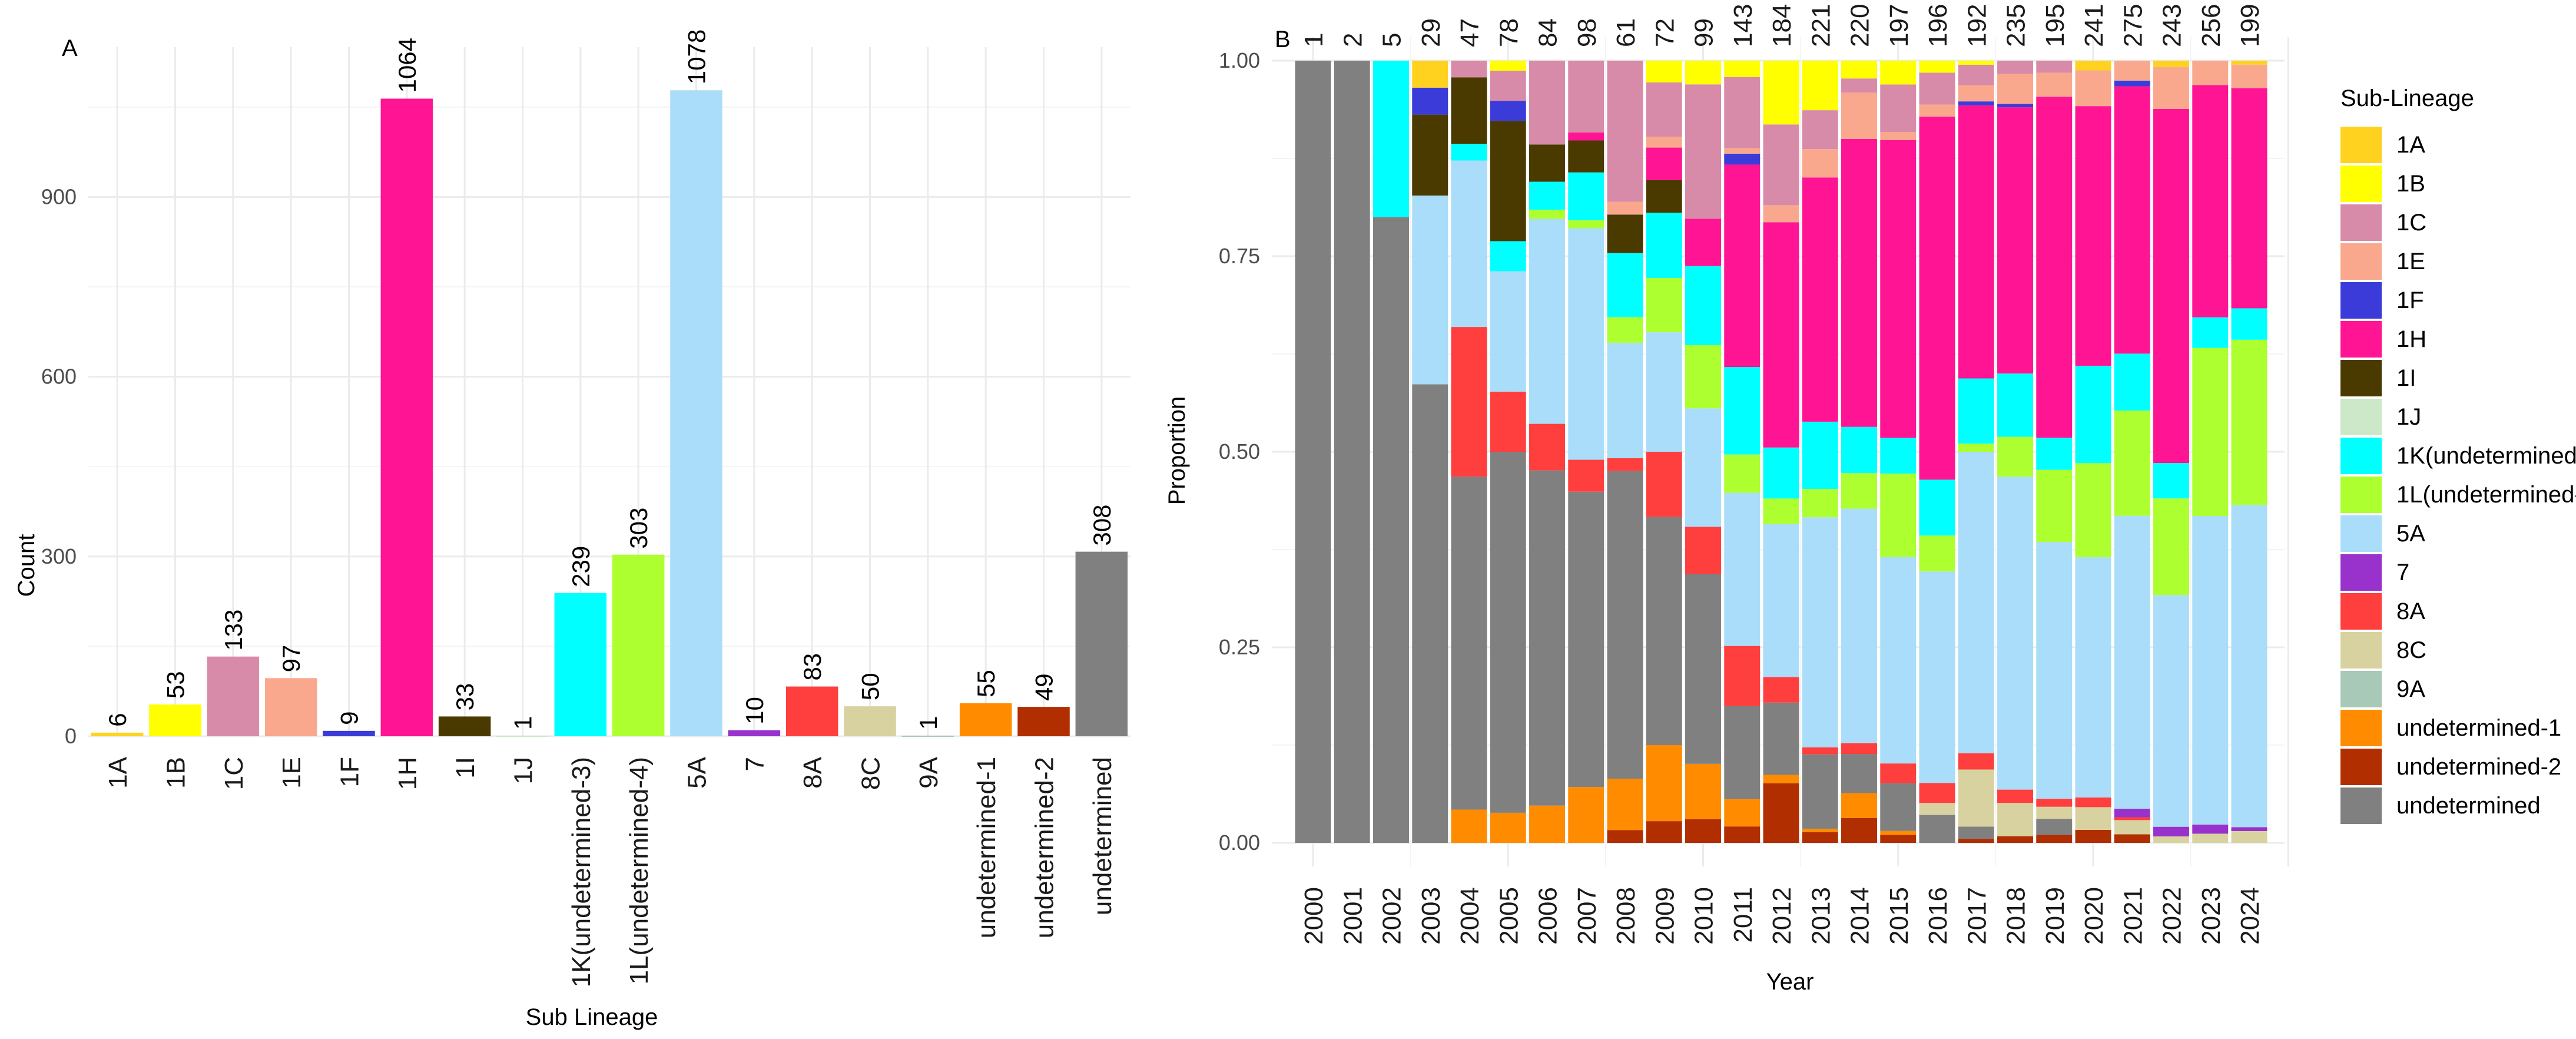  I want to click on x-tick-label: 2006, so click(1548, 916).